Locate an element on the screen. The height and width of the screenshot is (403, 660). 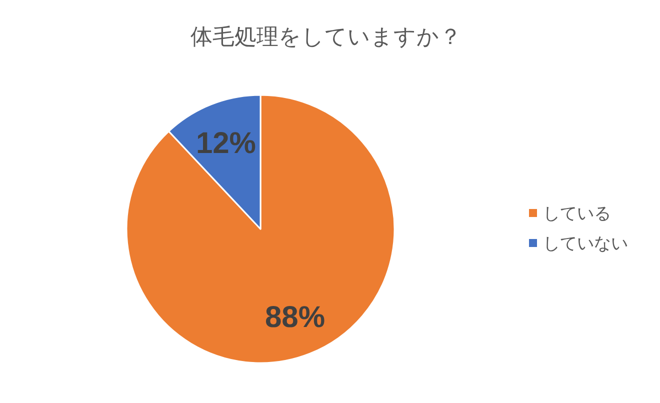
legend-label: している is located at coordinates (577, 213).